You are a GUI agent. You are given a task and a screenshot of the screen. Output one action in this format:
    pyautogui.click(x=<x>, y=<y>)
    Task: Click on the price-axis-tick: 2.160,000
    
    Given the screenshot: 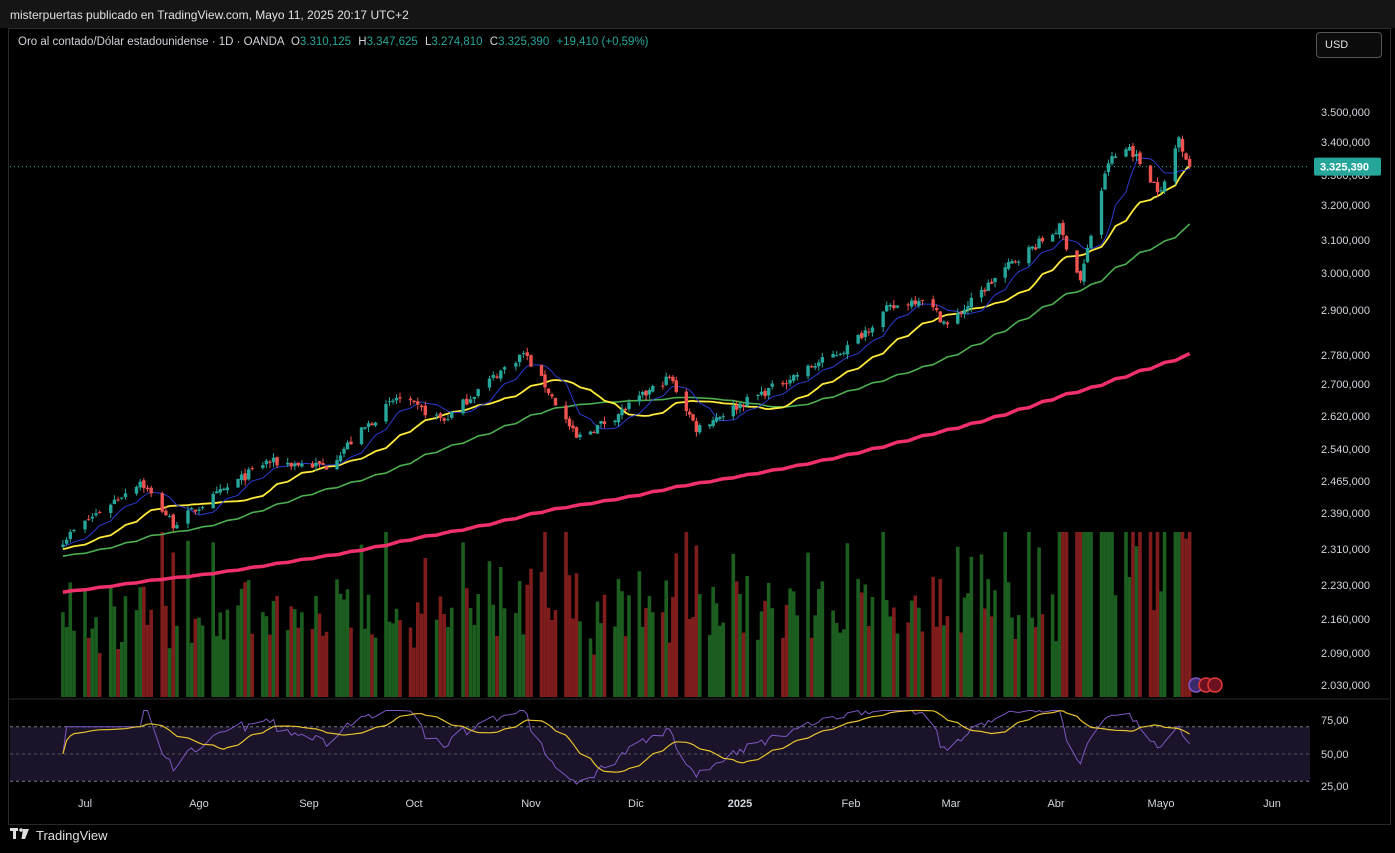 What is the action you would take?
    pyautogui.click(x=1345, y=620)
    